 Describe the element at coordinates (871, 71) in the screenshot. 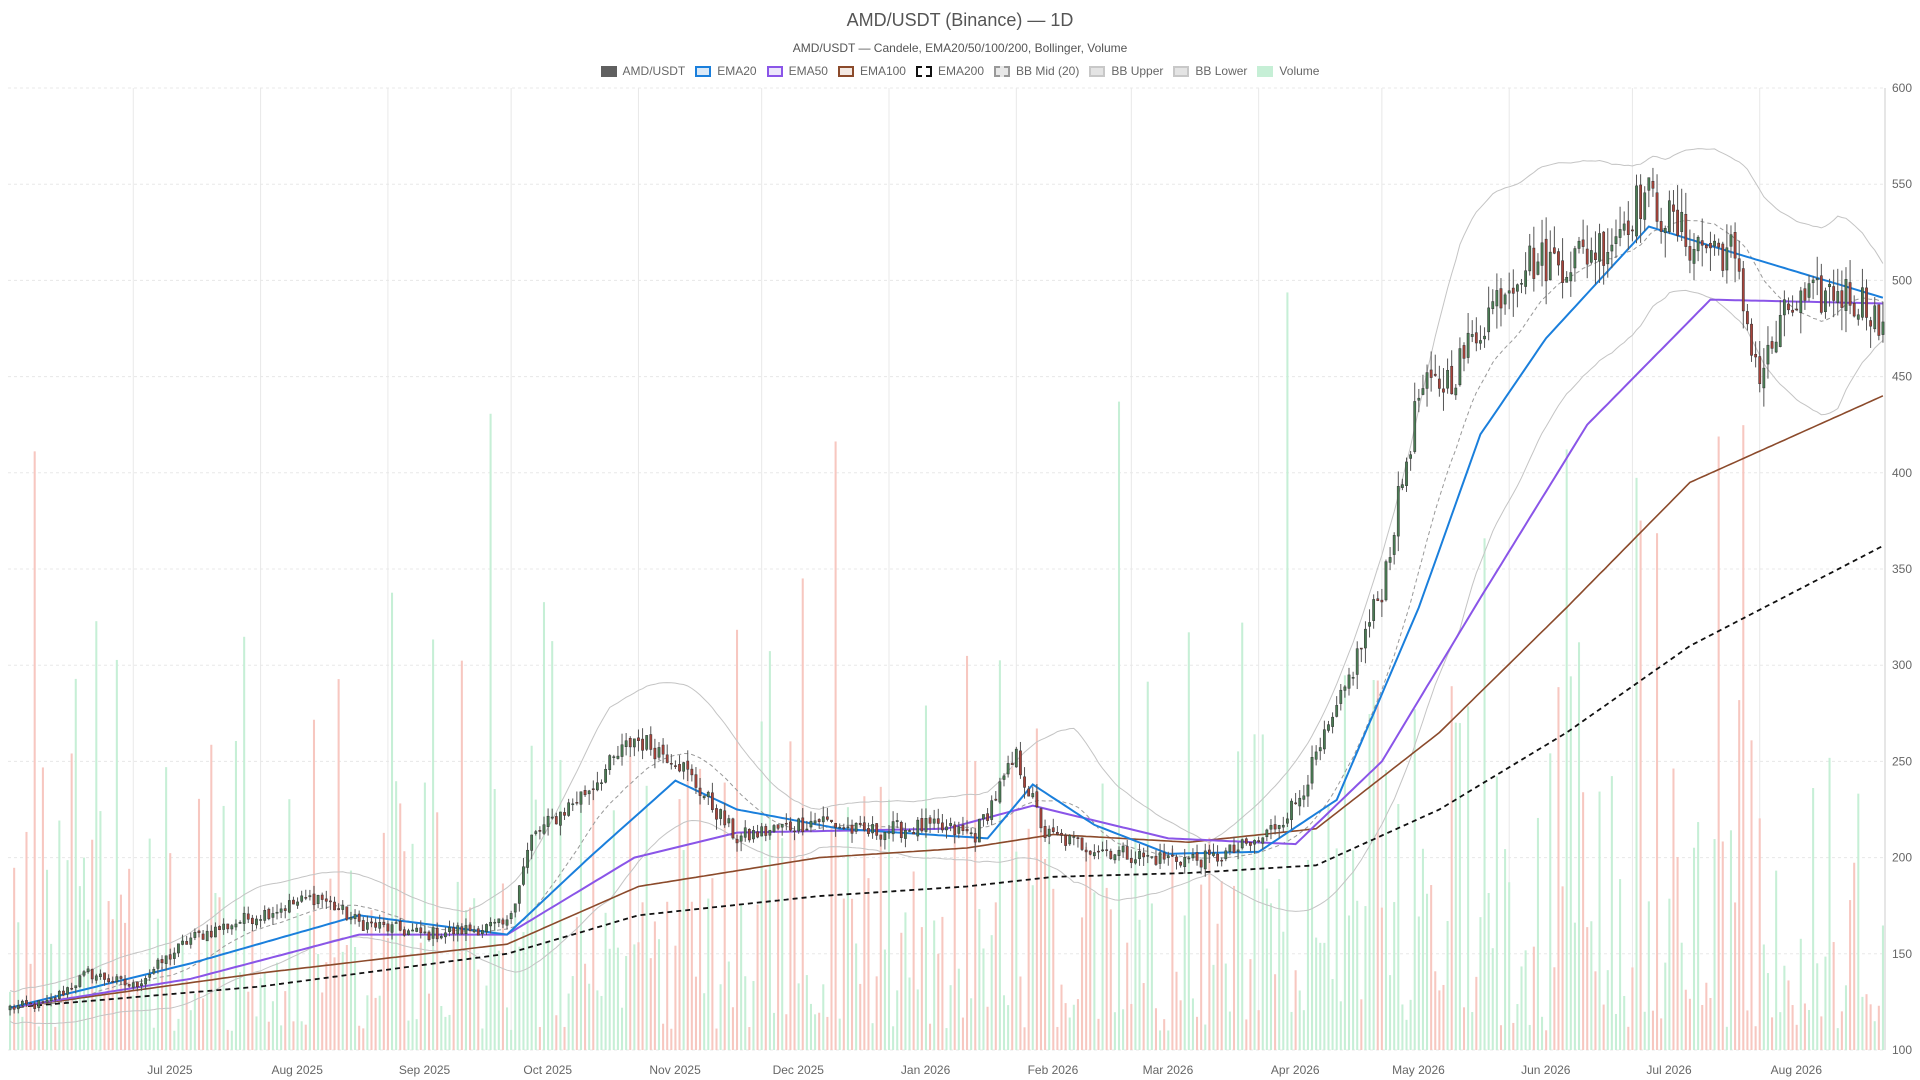

I see `legend-item-ema100: EMA100` at that location.